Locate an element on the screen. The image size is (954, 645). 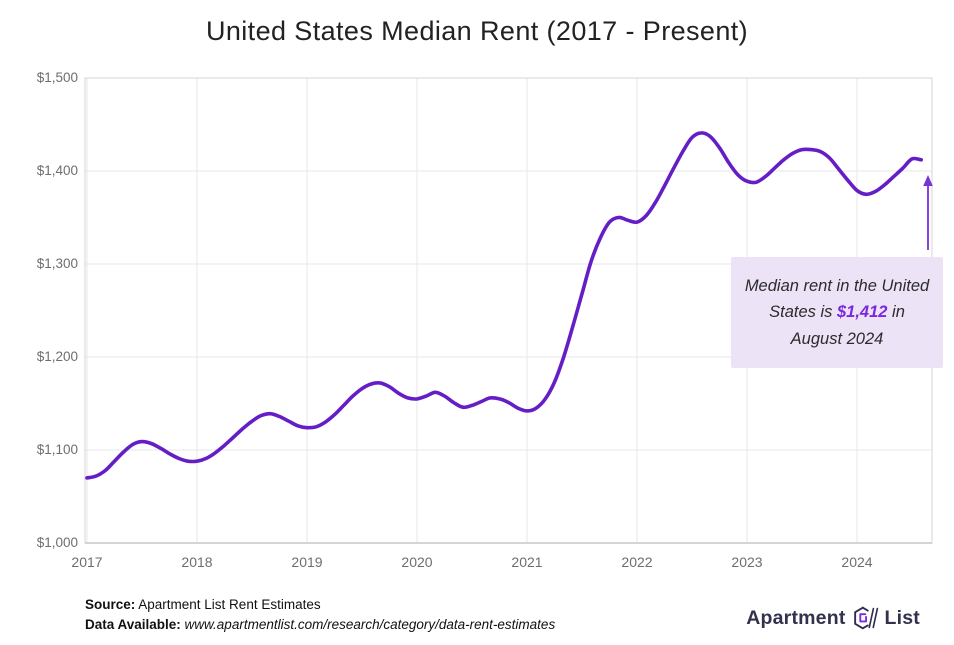
footer-source-line: Source: Apartment List Rent Estimates is located at coordinates (320, 605).